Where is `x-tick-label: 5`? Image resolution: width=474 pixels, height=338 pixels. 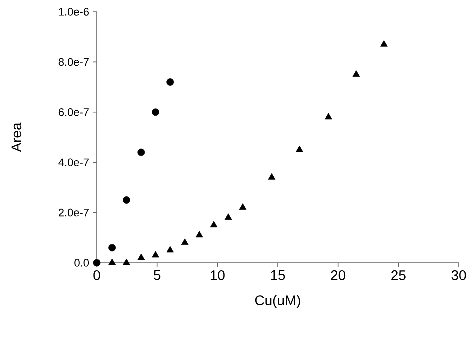 x-tick-label: 5 is located at coordinates (157, 275).